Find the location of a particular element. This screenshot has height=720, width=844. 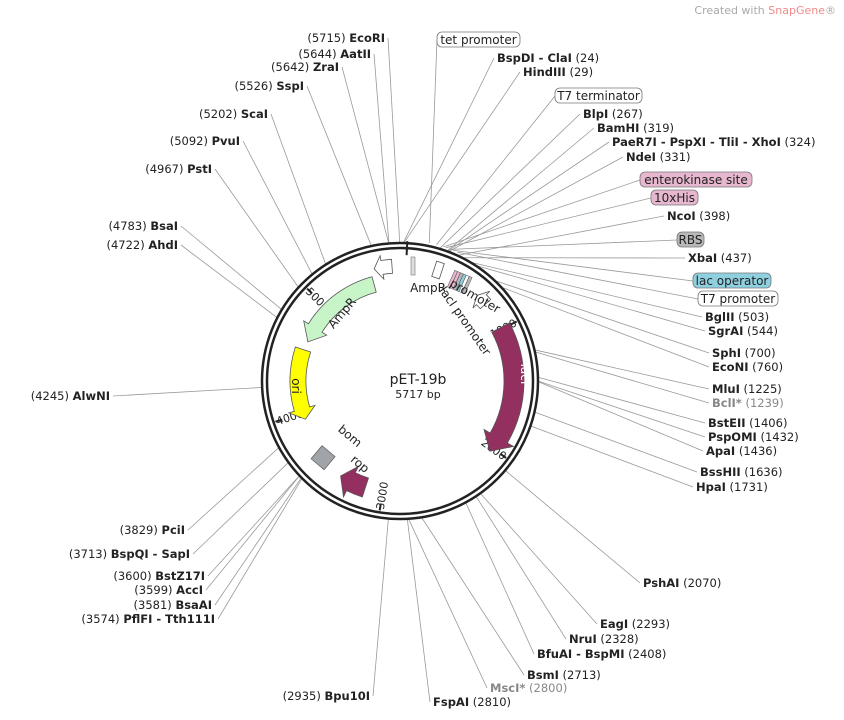

site-name: BspDI - ClaI is located at coordinates (534, 58).